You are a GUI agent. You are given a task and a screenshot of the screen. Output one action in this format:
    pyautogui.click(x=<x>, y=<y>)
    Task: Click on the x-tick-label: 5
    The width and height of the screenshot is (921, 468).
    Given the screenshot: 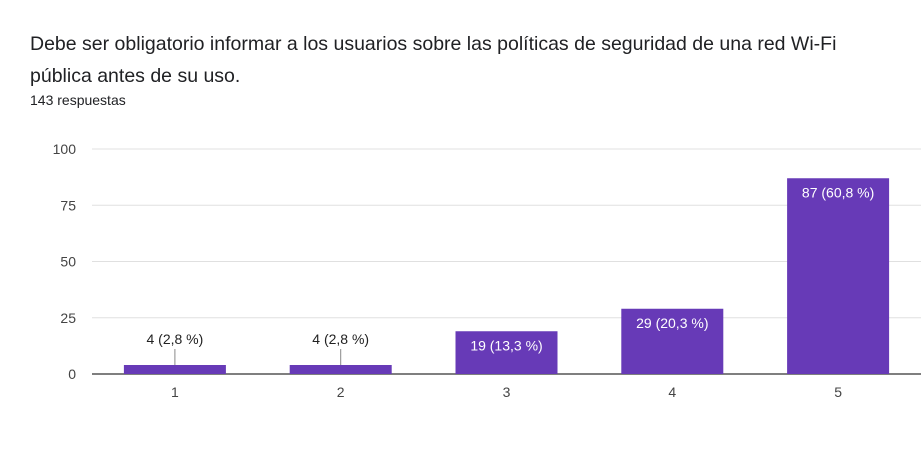 What is the action you would take?
    pyautogui.click(x=838, y=392)
    